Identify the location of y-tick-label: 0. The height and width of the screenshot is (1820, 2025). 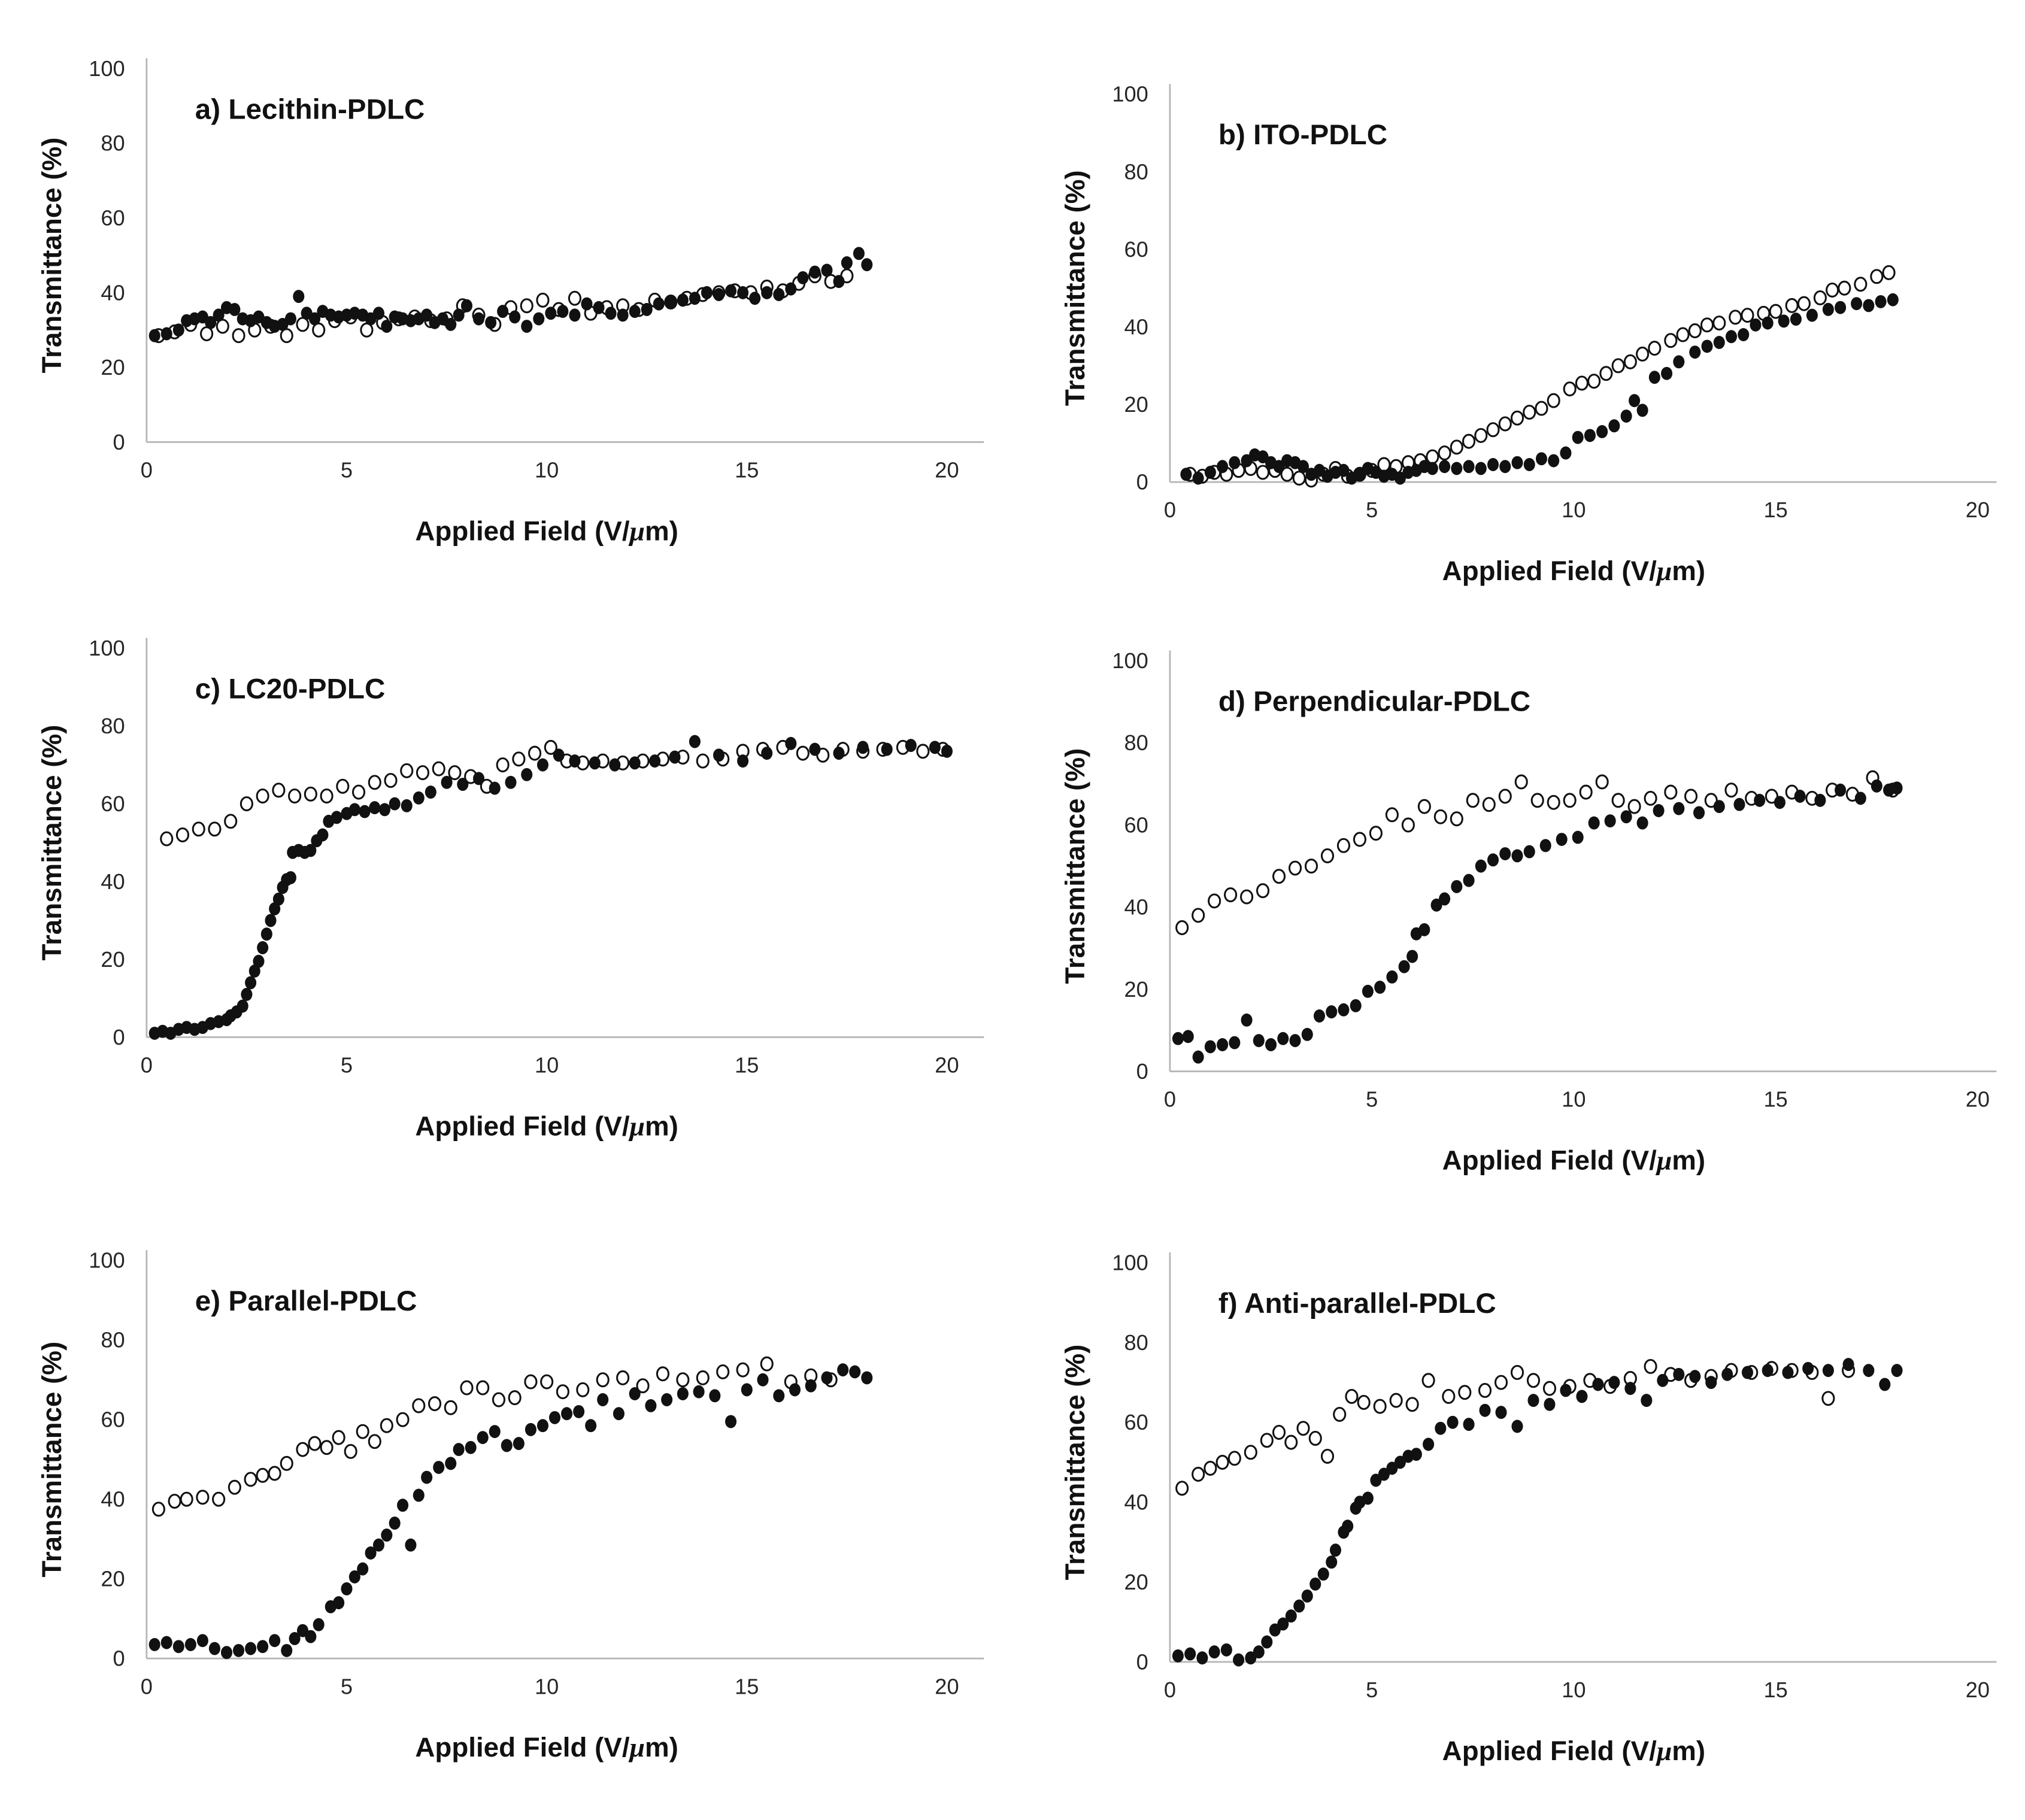
(119, 442).